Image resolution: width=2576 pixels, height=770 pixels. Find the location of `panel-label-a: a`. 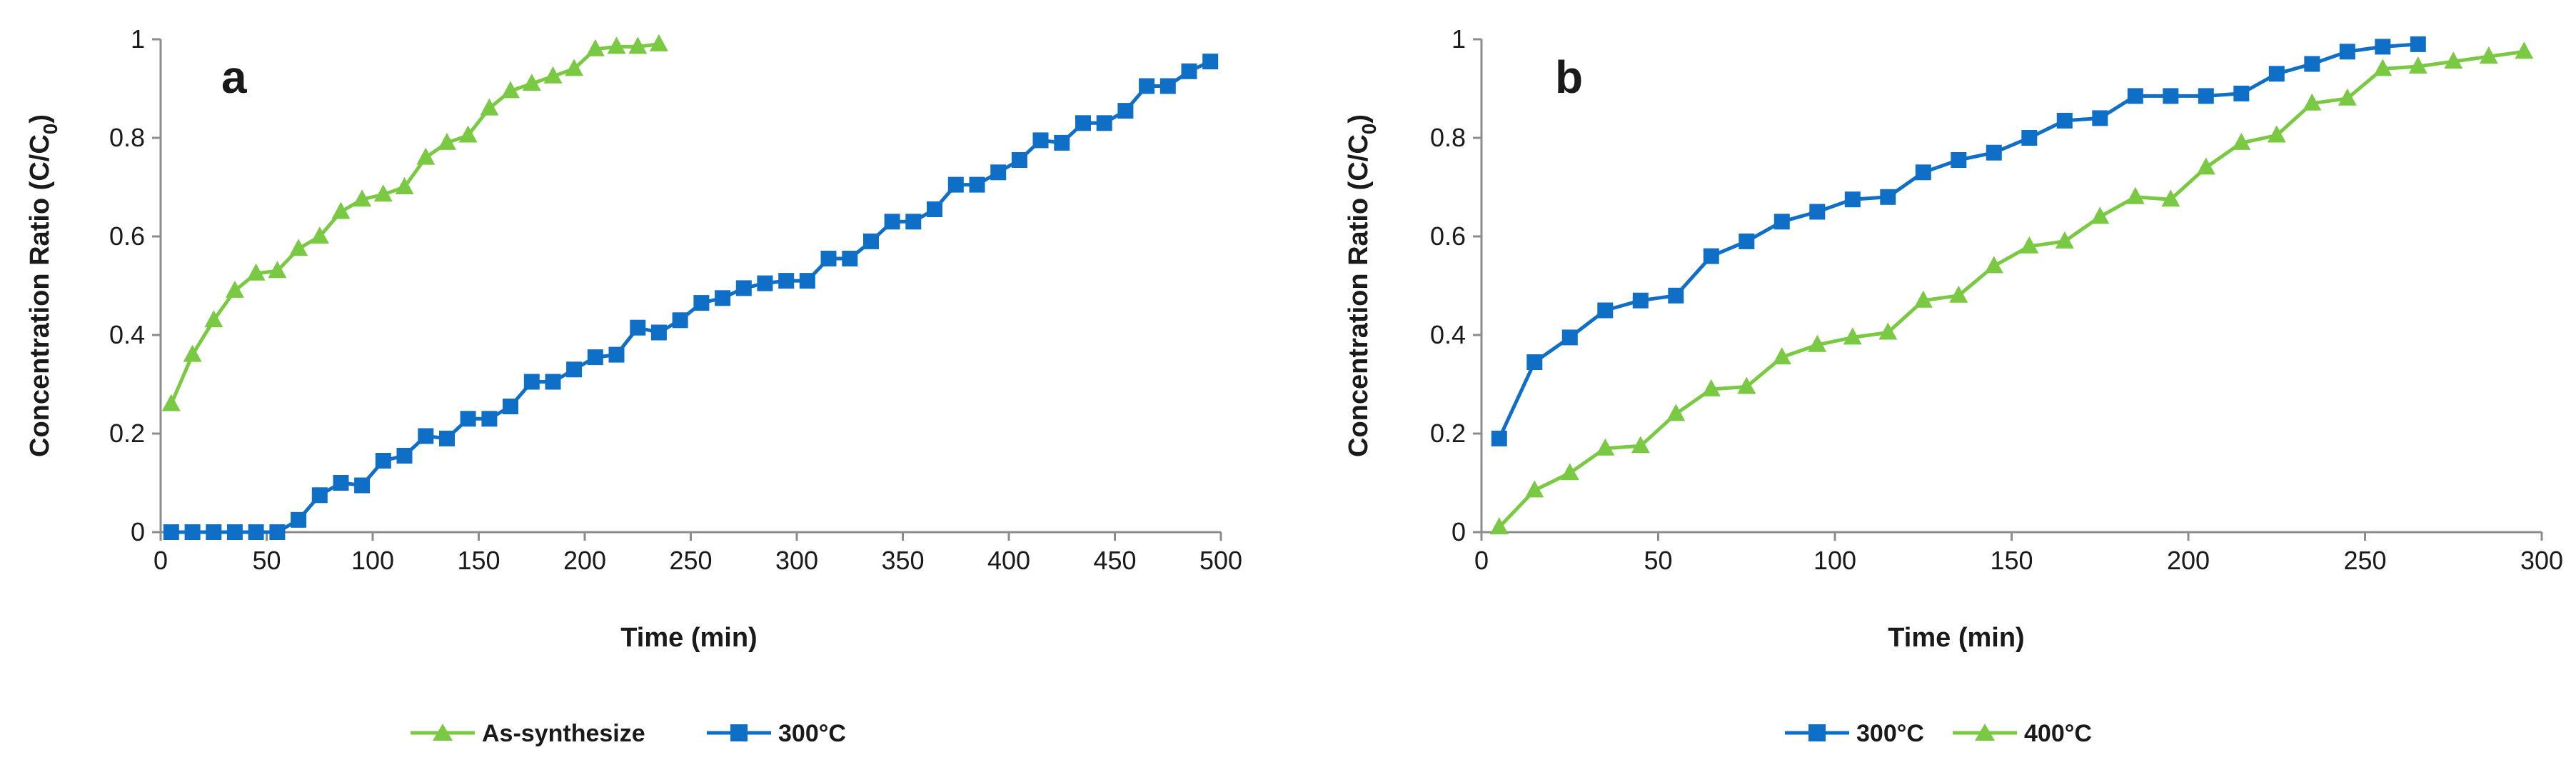

panel-label-a: a is located at coordinates (234, 77).